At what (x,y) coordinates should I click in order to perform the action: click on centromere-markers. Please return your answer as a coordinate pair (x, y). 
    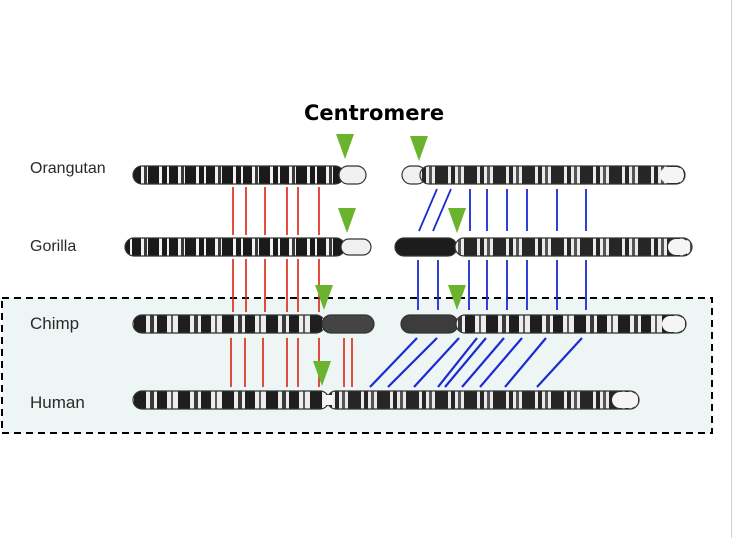
    Looking at the image, I should click on (389, 260).